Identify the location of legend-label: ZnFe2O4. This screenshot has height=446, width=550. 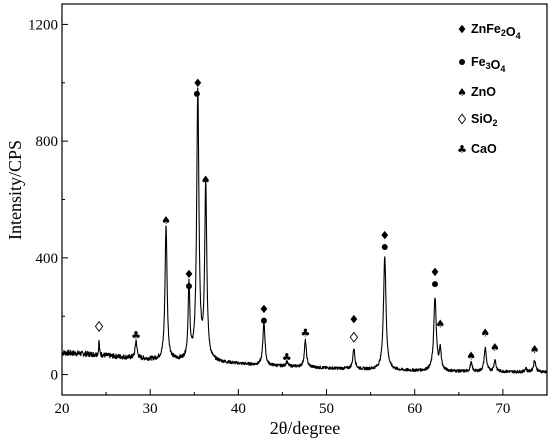
(496, 31).